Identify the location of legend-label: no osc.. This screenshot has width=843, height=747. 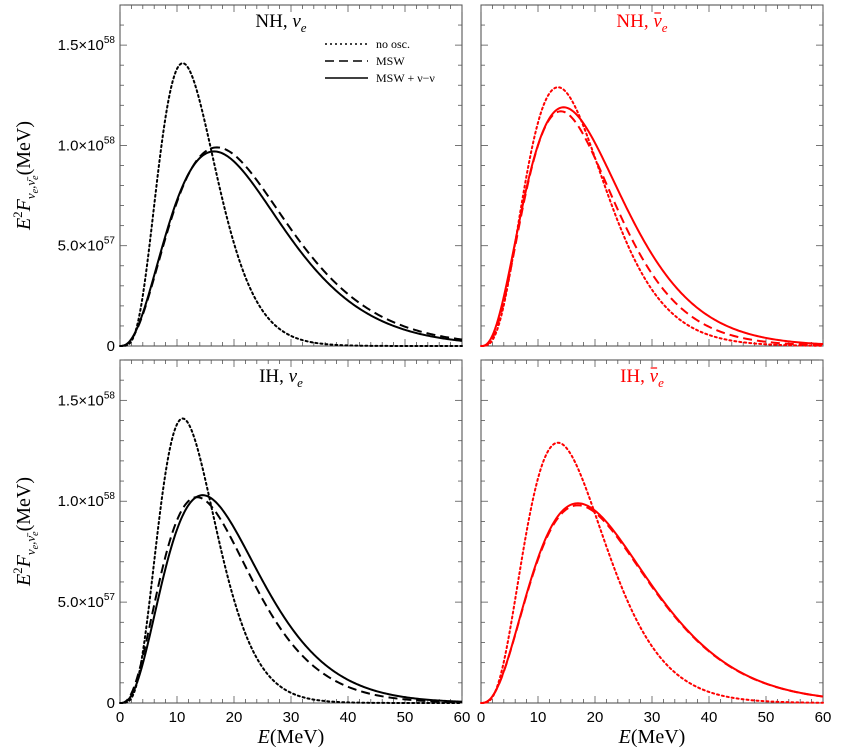
(393, 44).